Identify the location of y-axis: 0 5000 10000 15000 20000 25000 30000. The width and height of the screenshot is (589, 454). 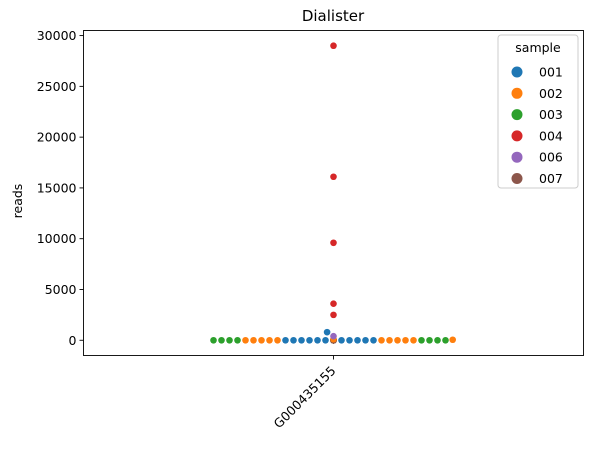
(60, 188).